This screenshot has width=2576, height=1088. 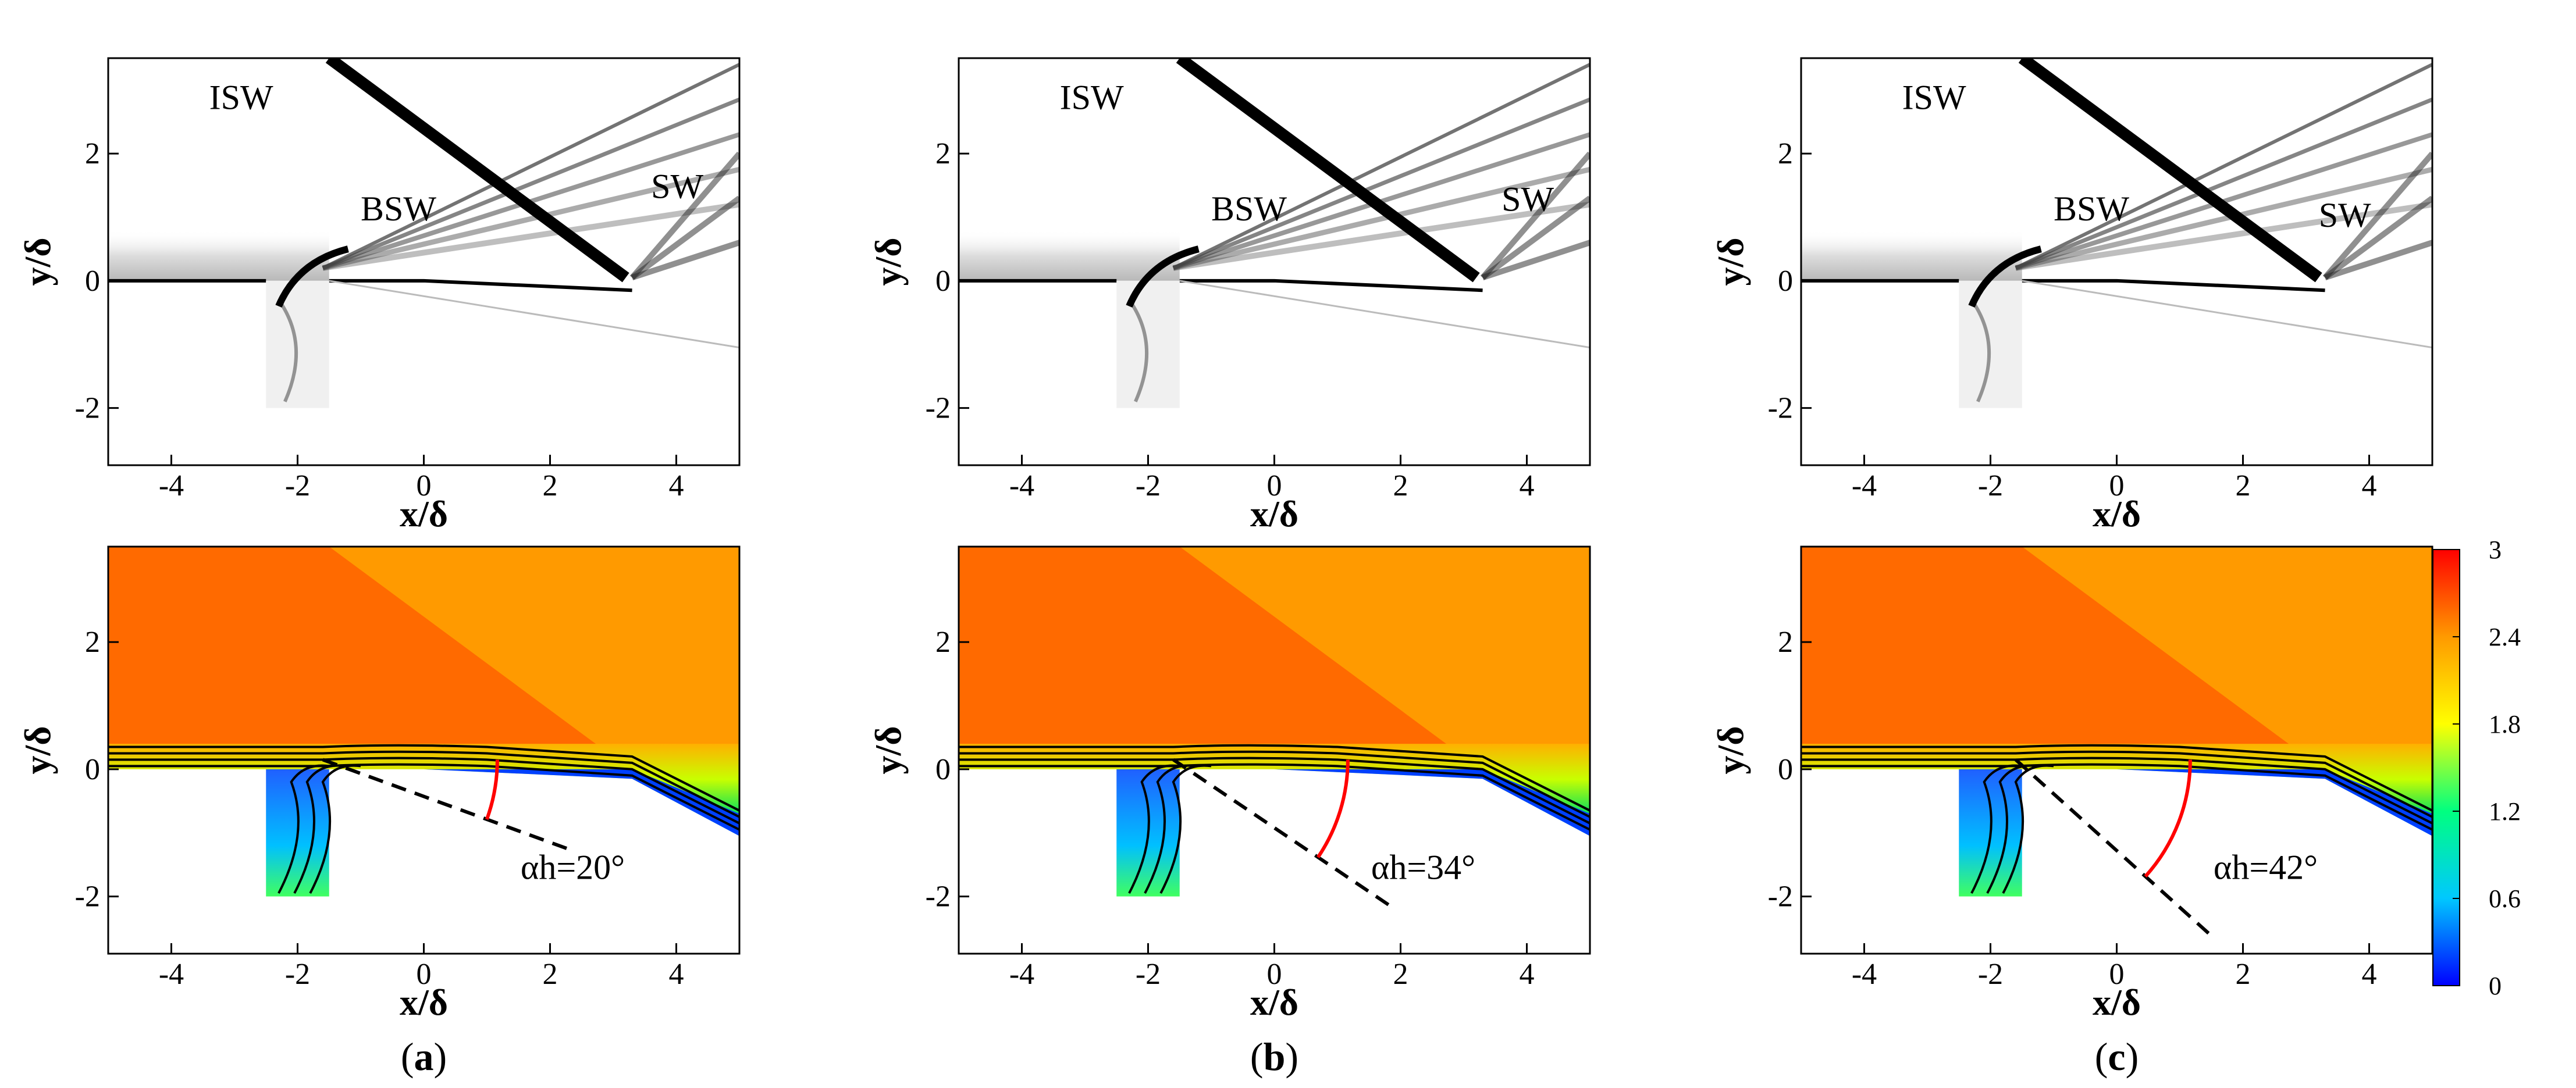 What do you see at coordinates (2117, 1057) in the screenshot?
I see `panel-caption: (c)` at bounding box center [2117, 1057].